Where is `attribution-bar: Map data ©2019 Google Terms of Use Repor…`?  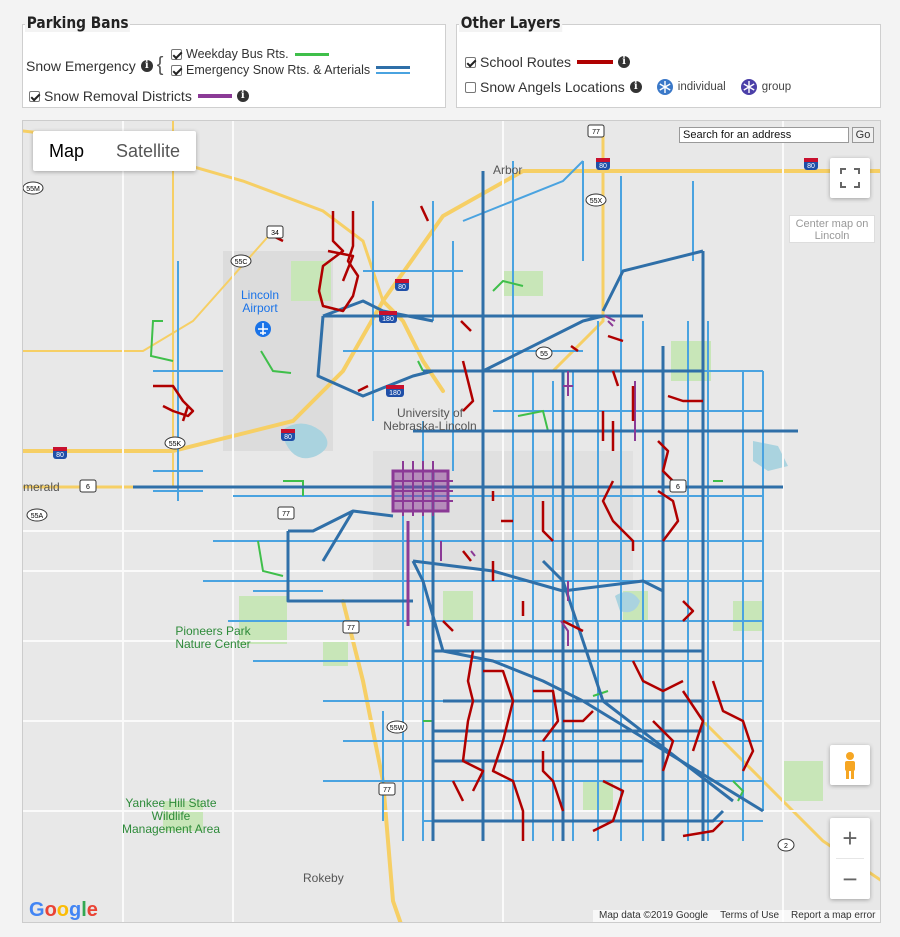
attribution-bar: Map data ©2019 Google Terms of Use Repor… is located at coordinates (736, 916).